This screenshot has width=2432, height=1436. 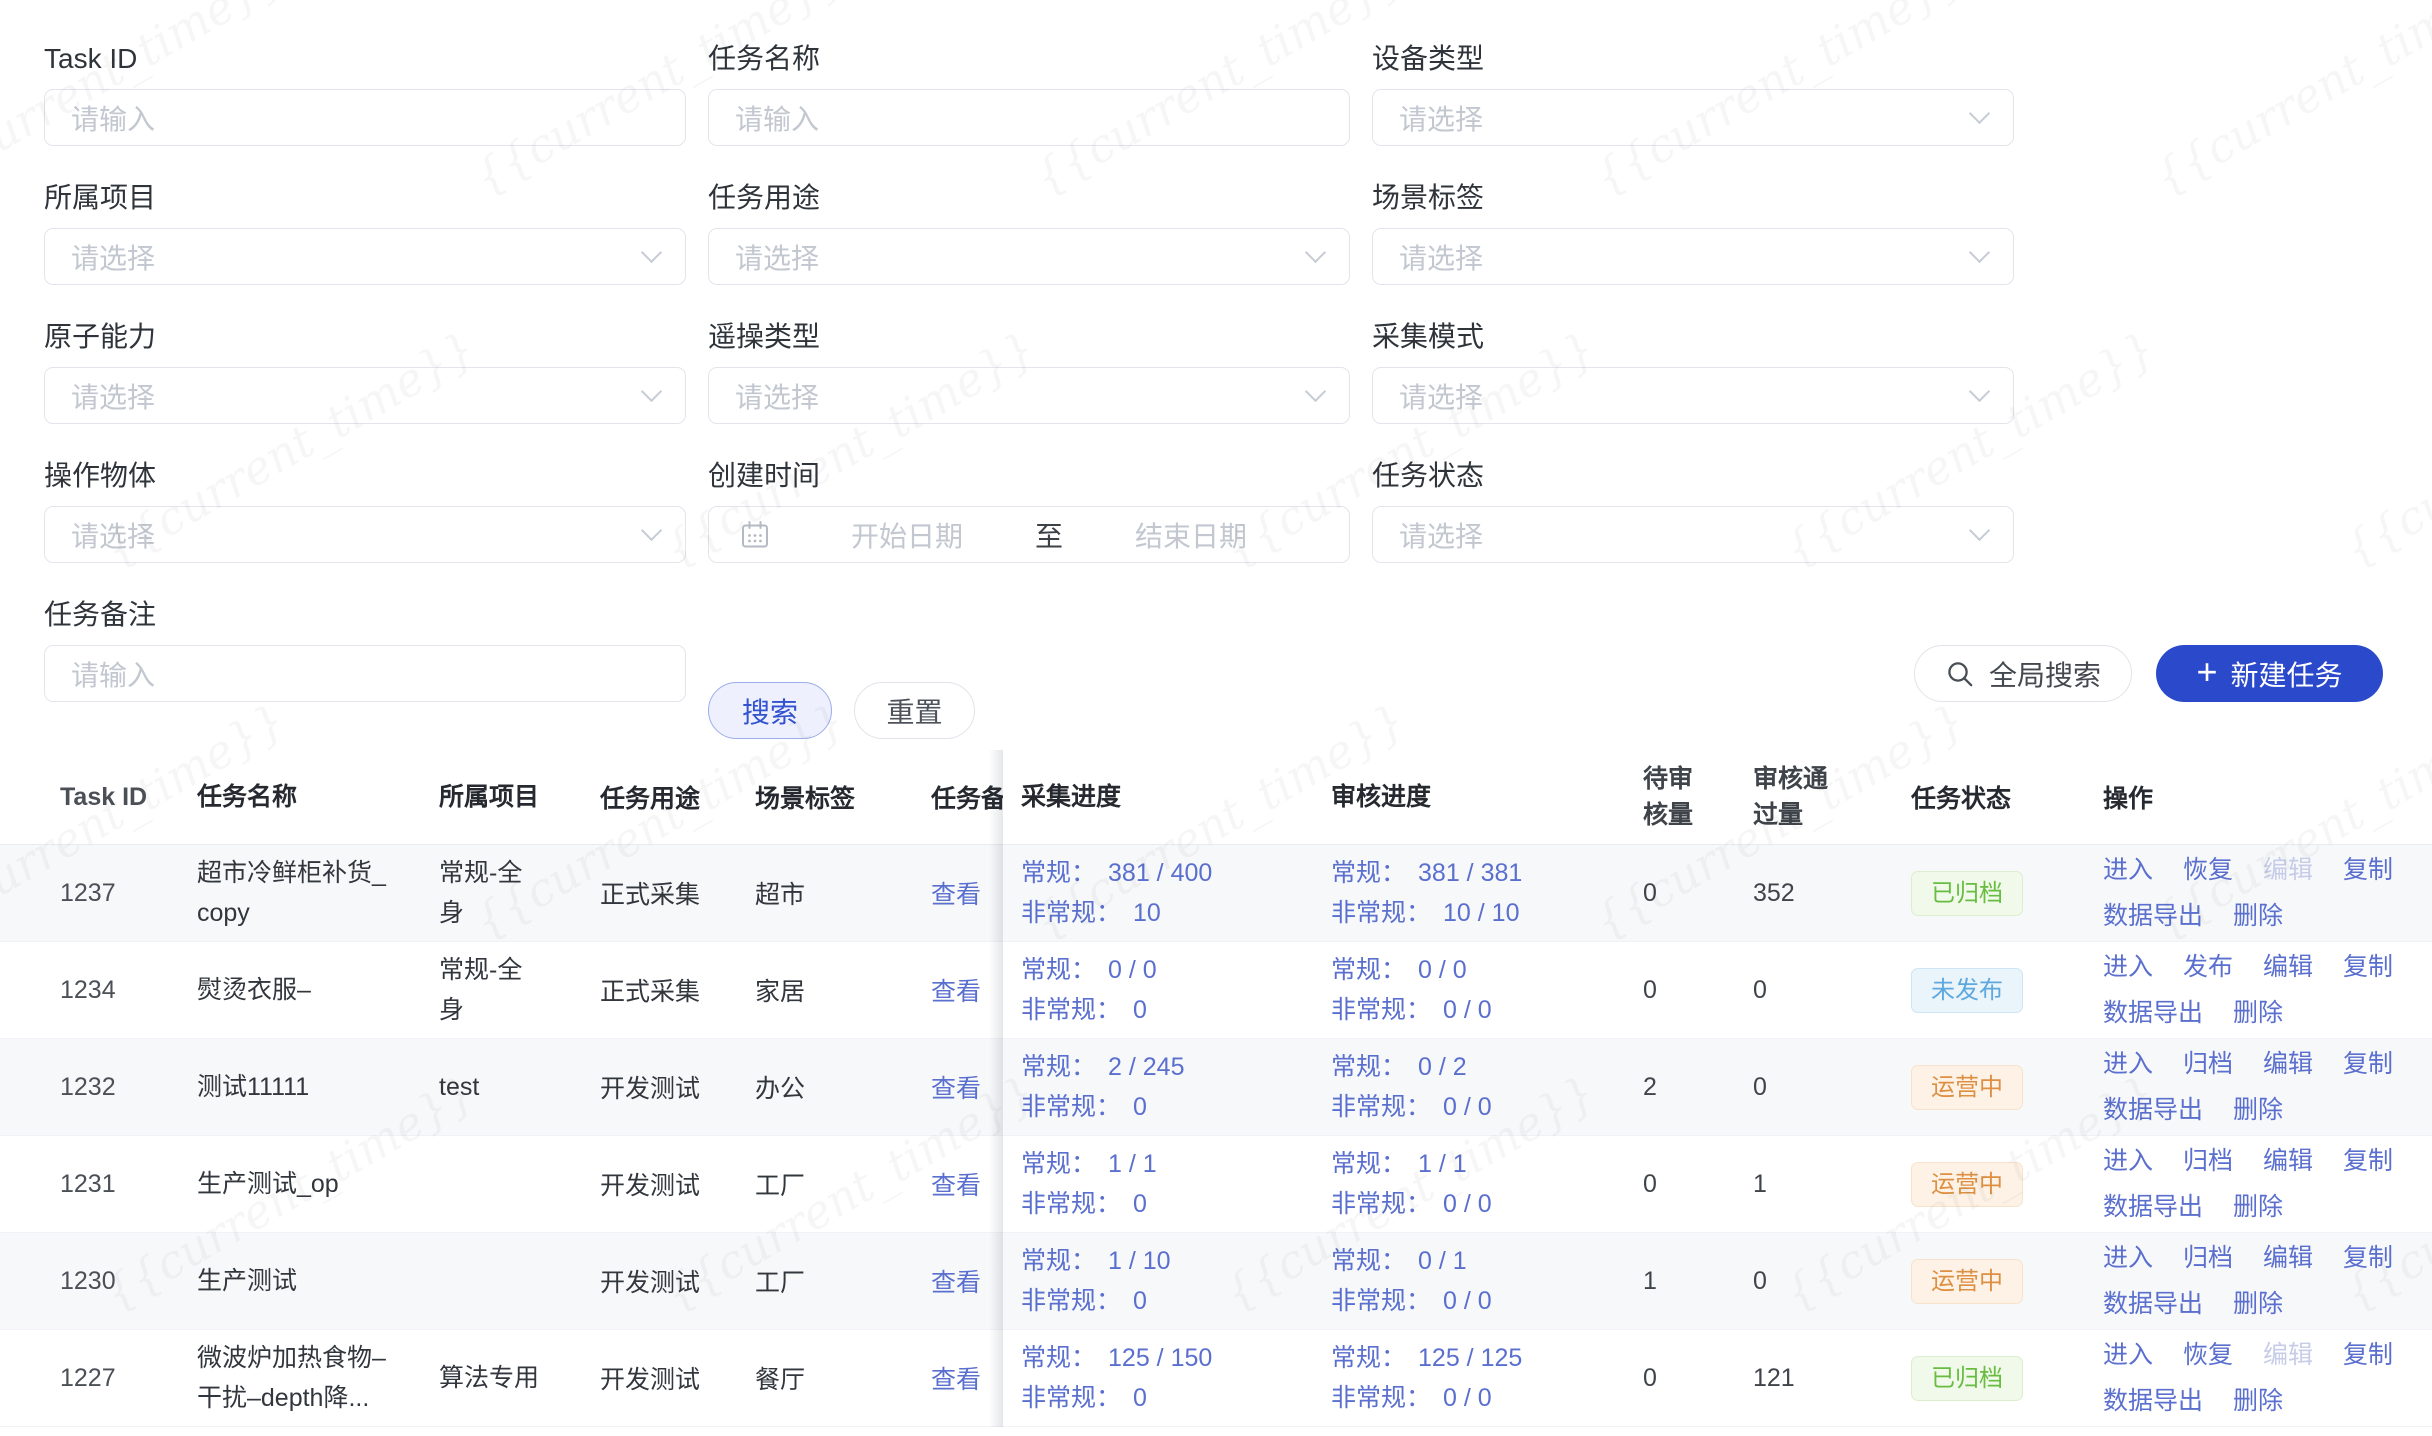 I want to click on review-regular-label: 常规：, so click(x=1369, y=1164).